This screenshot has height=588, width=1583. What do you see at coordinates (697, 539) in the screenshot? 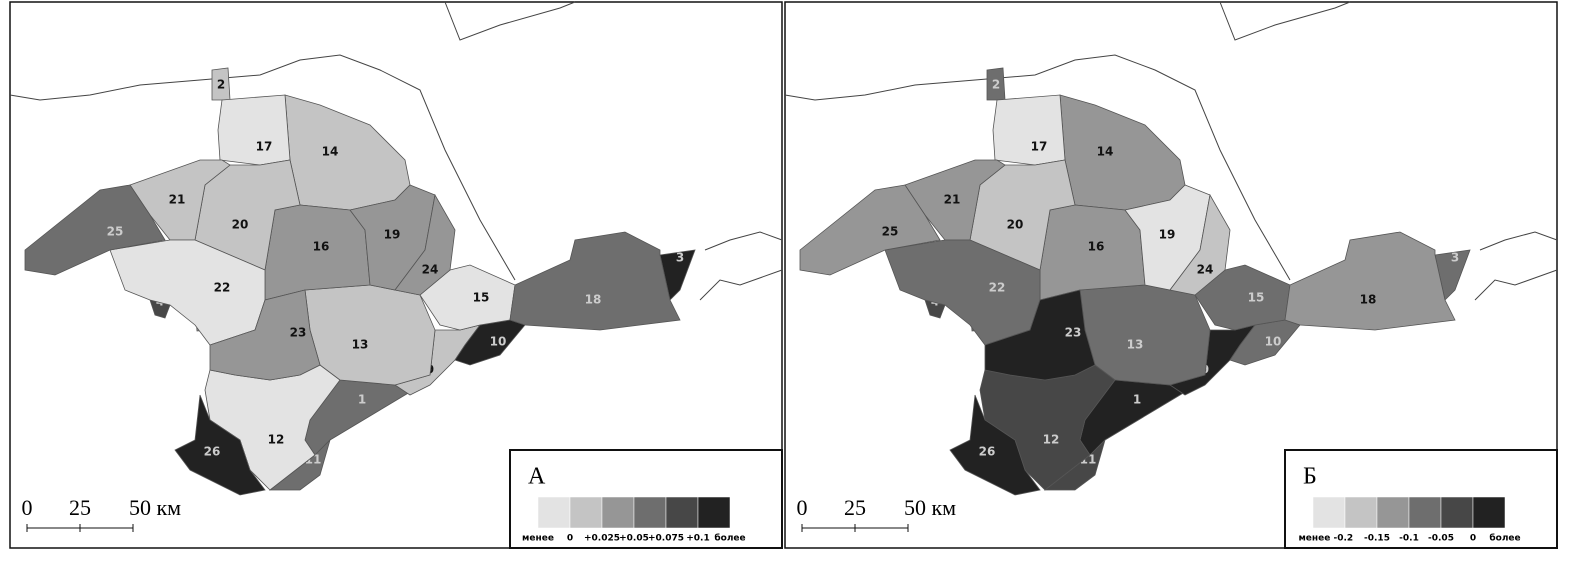
I see `legend-label: +0.1` at bounding box center [697, 539].